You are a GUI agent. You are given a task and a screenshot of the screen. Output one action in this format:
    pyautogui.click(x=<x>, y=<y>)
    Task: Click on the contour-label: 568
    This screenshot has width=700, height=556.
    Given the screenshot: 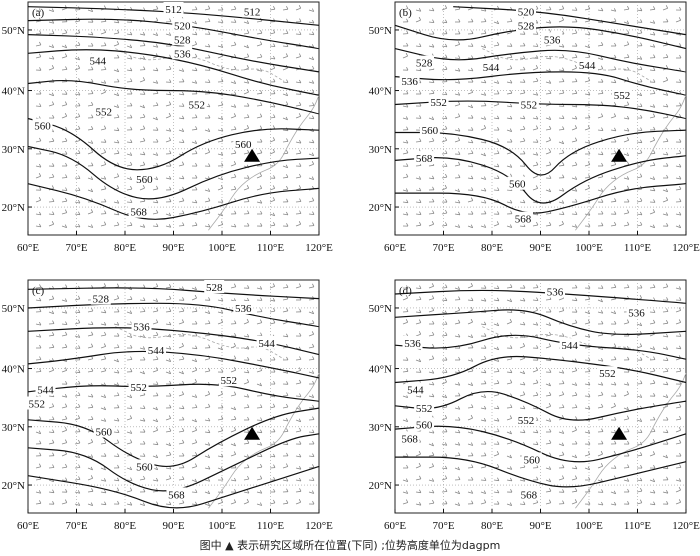 What is the action you would take?
    pyautogui.click(x=523, y=220)
    